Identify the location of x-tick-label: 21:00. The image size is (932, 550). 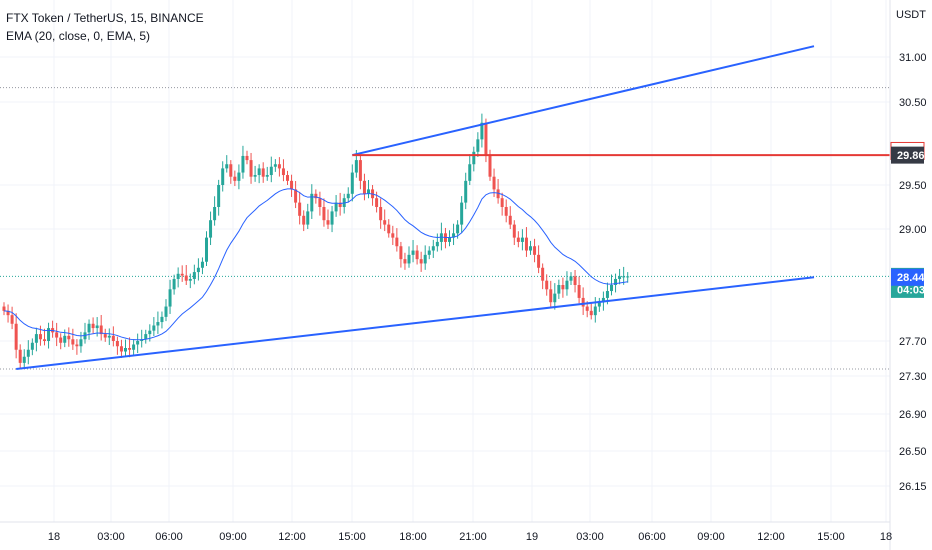
(473, 537).